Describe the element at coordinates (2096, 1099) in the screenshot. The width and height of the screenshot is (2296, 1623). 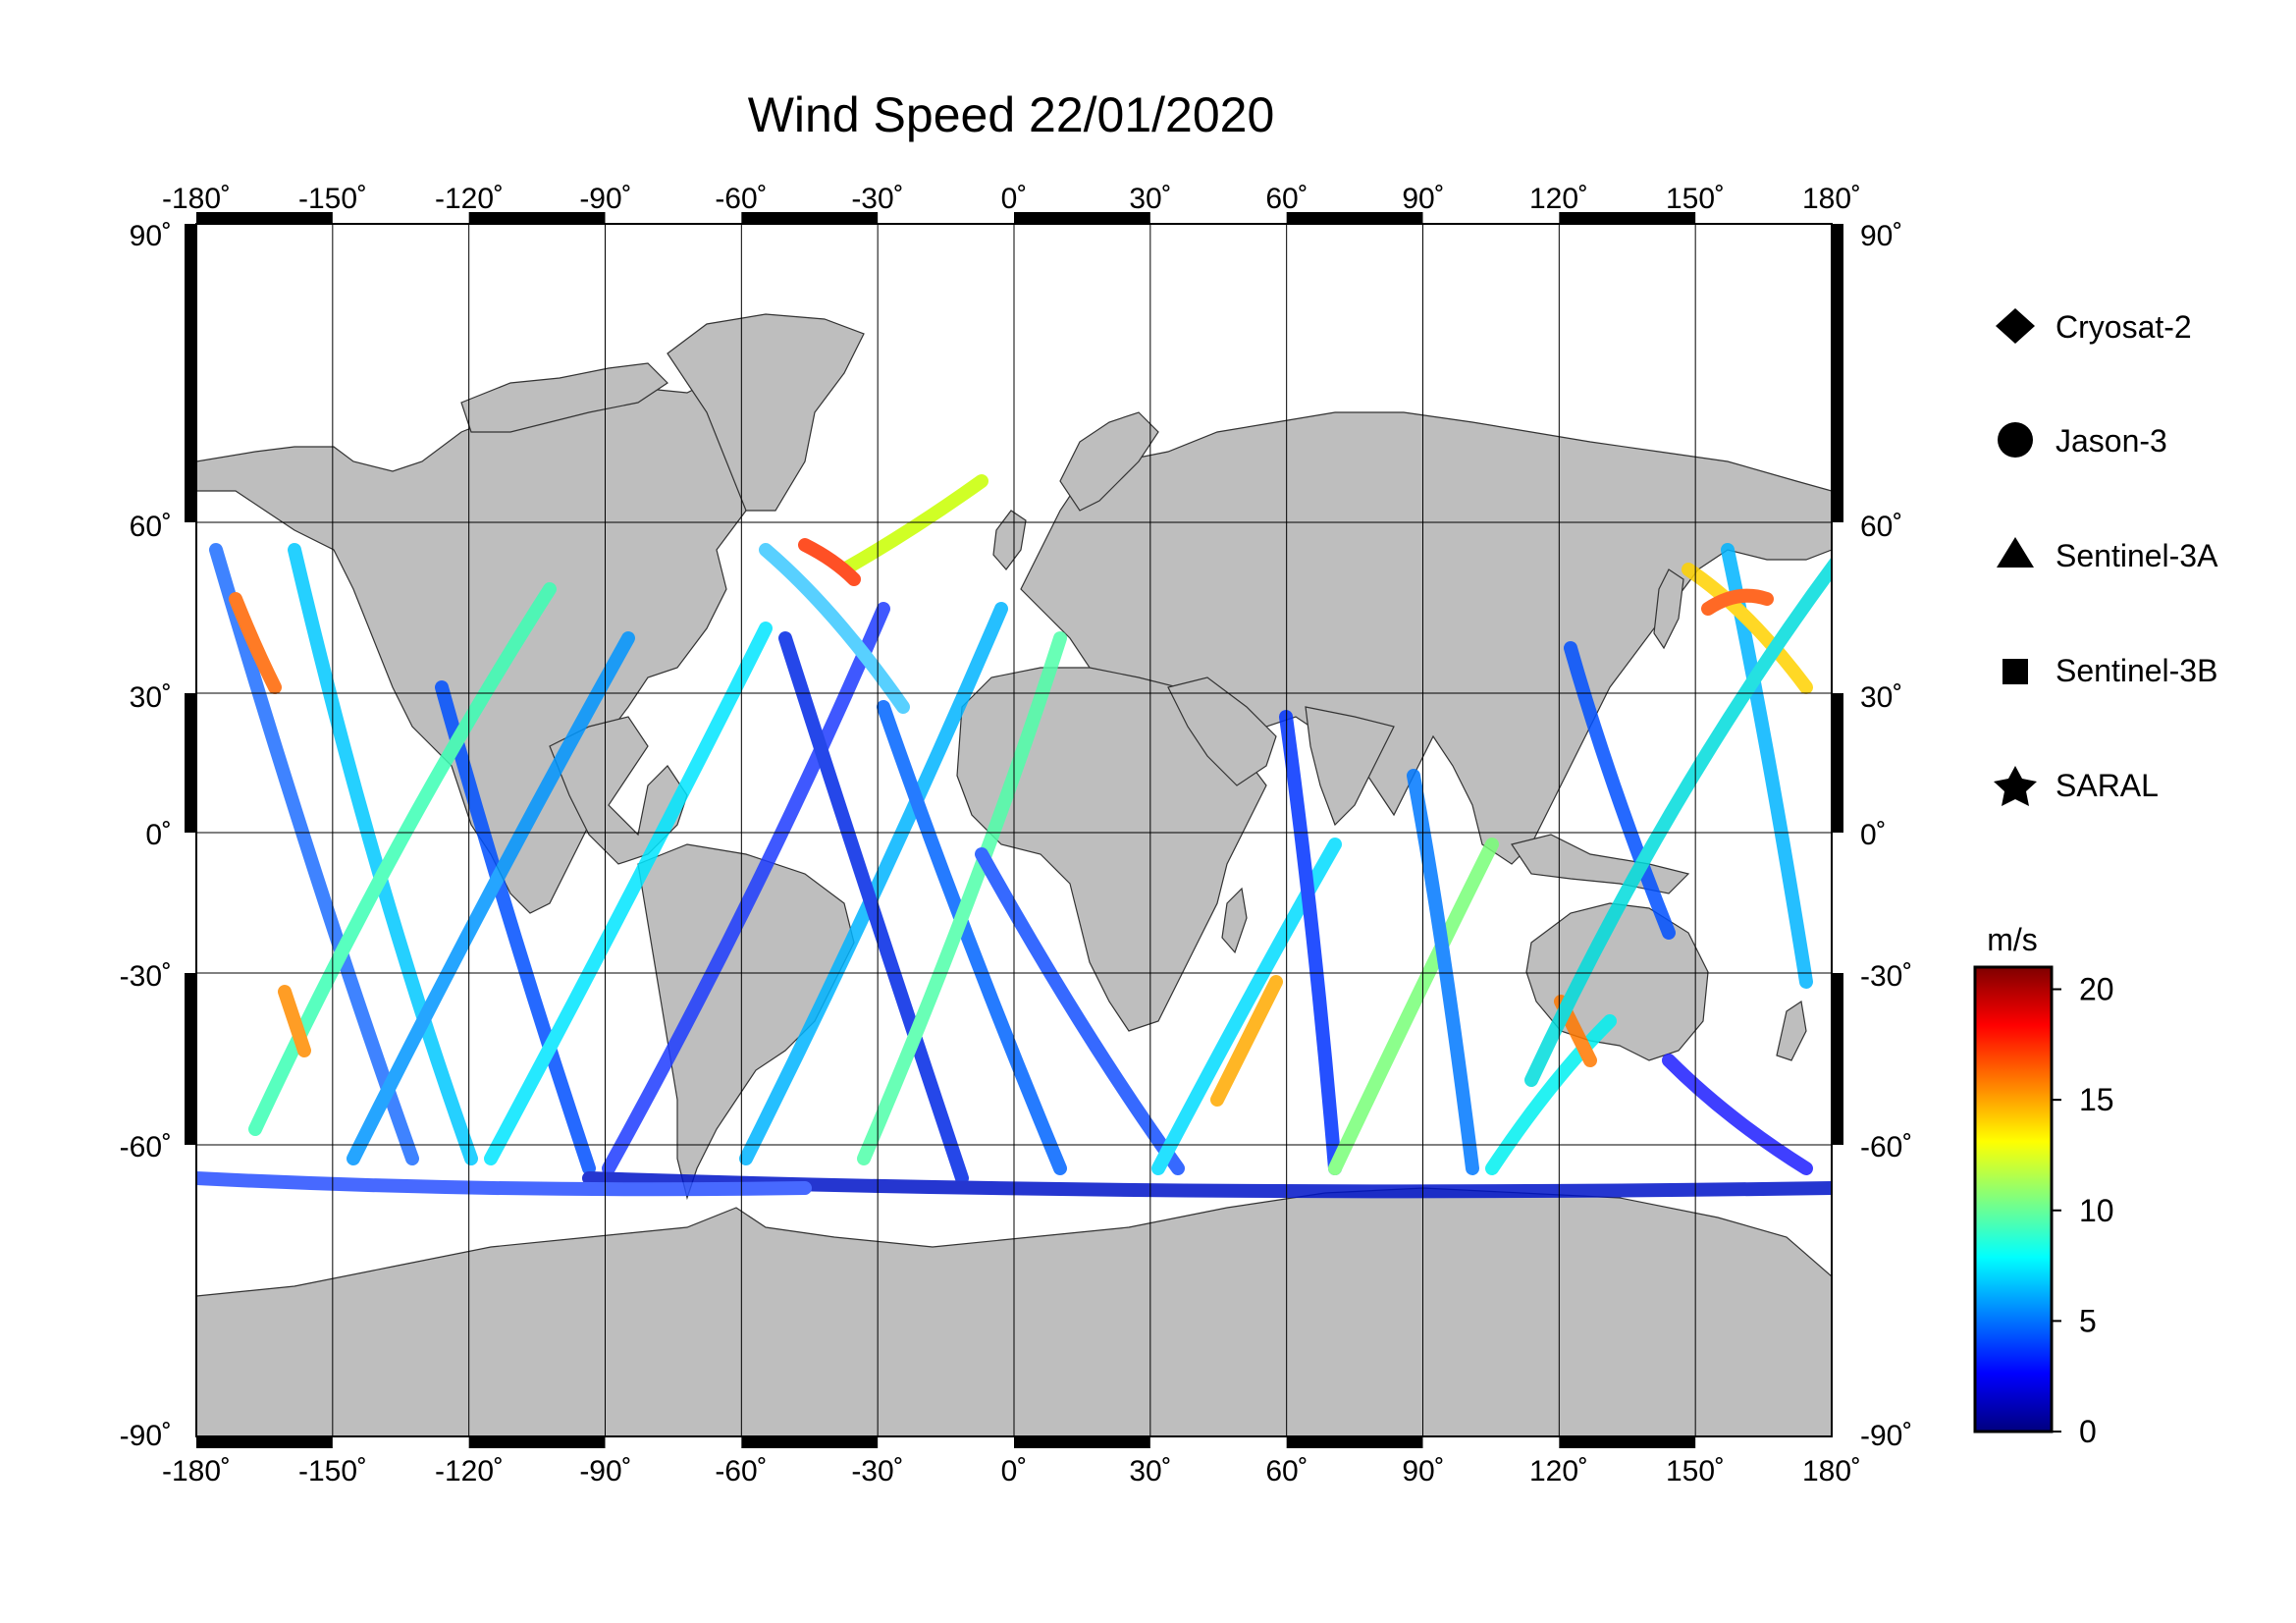
I see `colorbar-tick-label: 15` at that location.